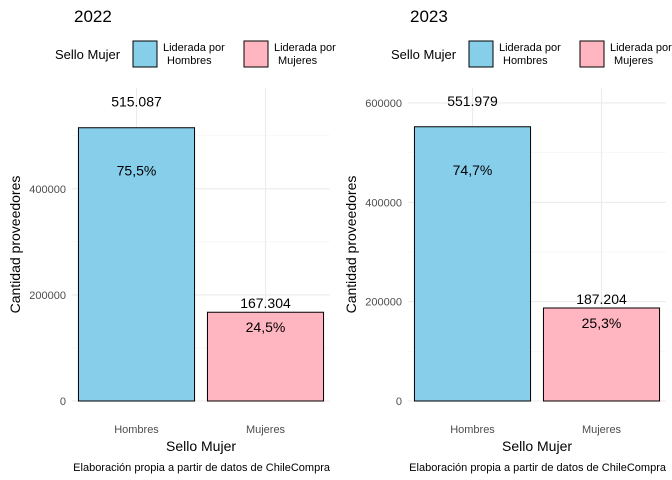 The width and height of the screenshot is (672, 480). What do you see at coordinates (472, 101) in the screenshot?
I see `value-label: 551.979` at bounding box center [472, 101].